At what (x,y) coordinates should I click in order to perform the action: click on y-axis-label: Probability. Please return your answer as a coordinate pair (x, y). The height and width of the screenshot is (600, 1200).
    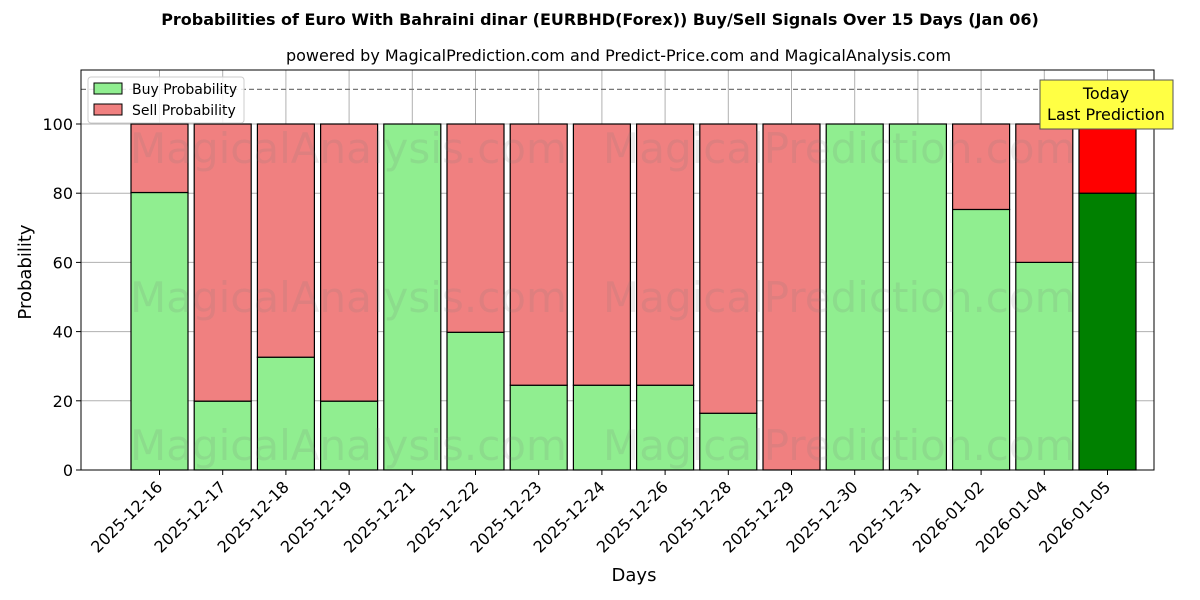
    Looking at the image, I should click on (25, 271).